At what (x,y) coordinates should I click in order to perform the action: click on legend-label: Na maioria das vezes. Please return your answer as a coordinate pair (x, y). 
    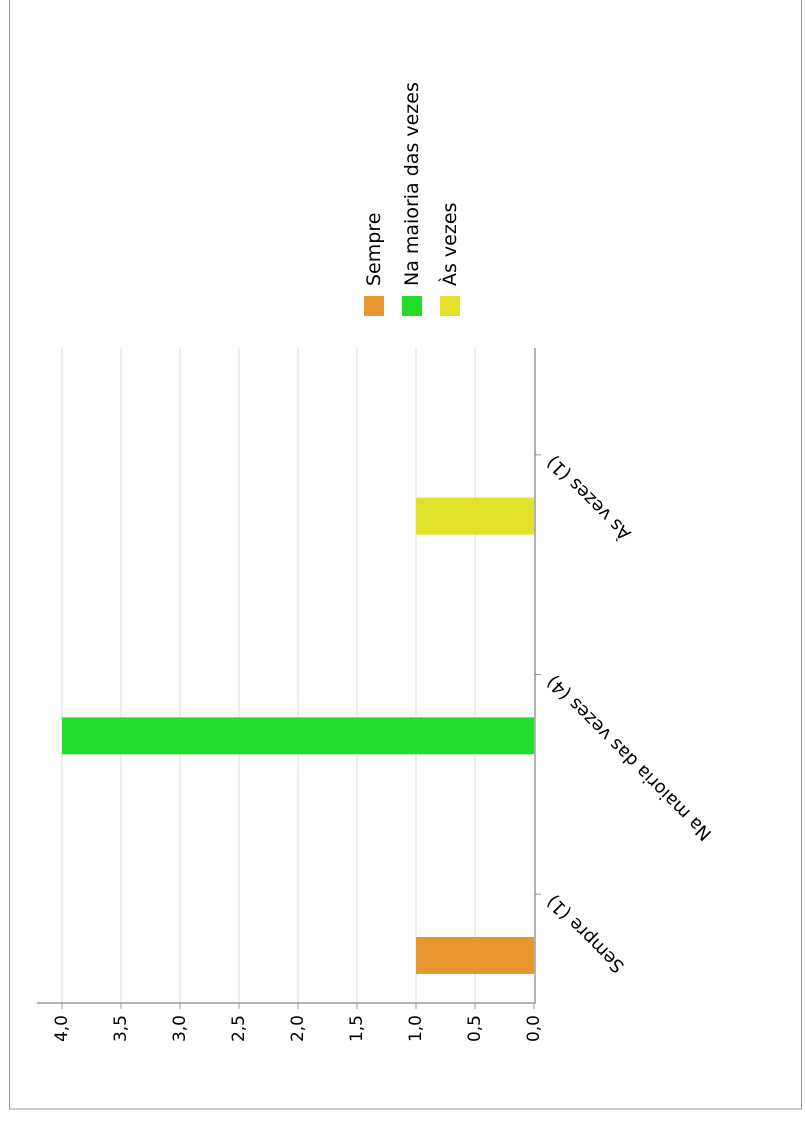
    Looking at the image, I should click on (412, 184).